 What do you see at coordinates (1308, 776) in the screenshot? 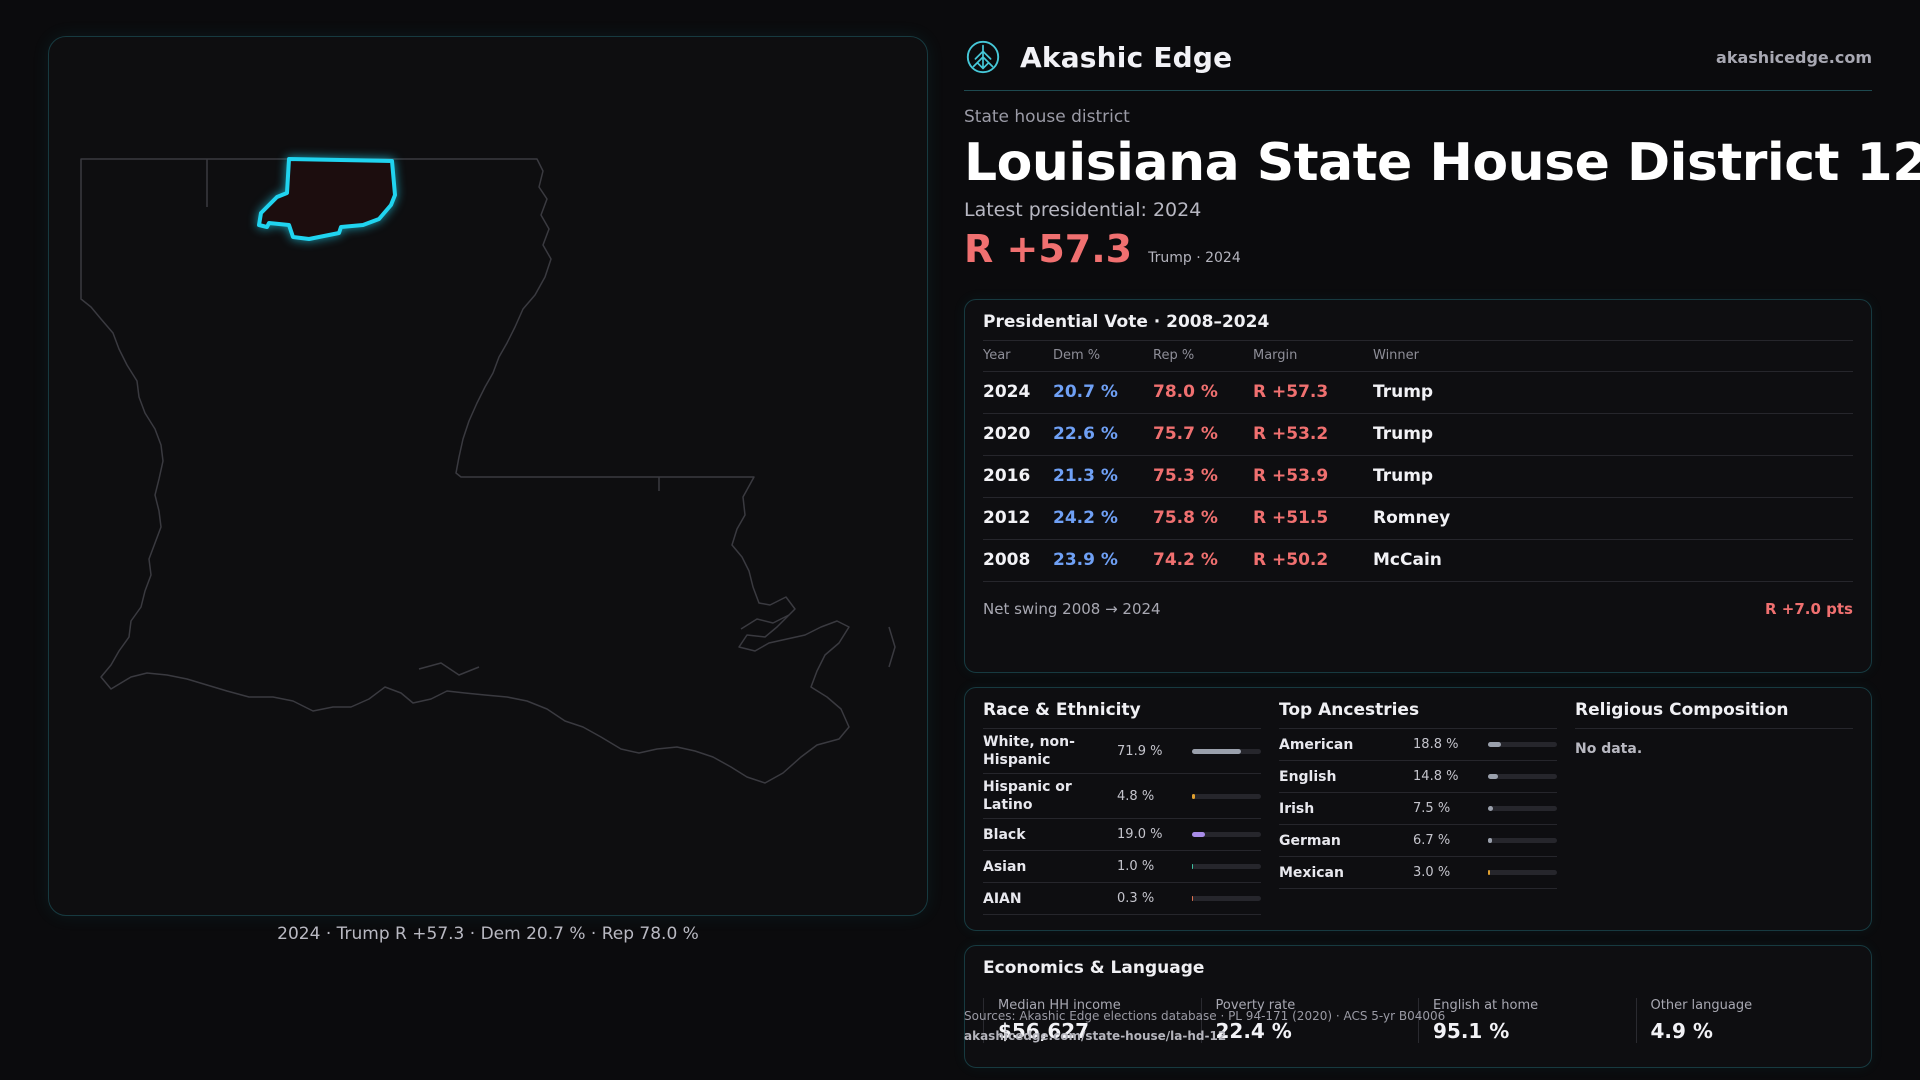
I see `item-label: English` at bounding box center [1308, 776].